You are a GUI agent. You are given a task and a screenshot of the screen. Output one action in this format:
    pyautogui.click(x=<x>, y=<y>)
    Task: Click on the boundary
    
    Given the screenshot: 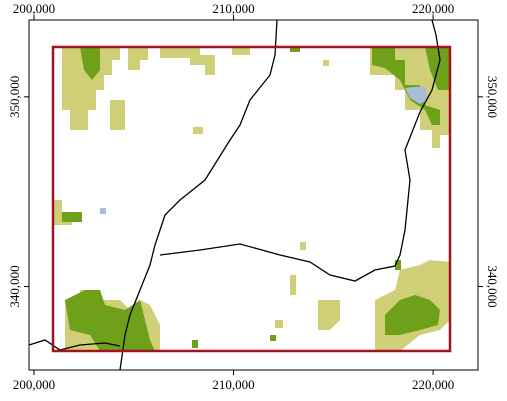 What is the action you would take?
    pyautogui.click(x=74, y=345)
    